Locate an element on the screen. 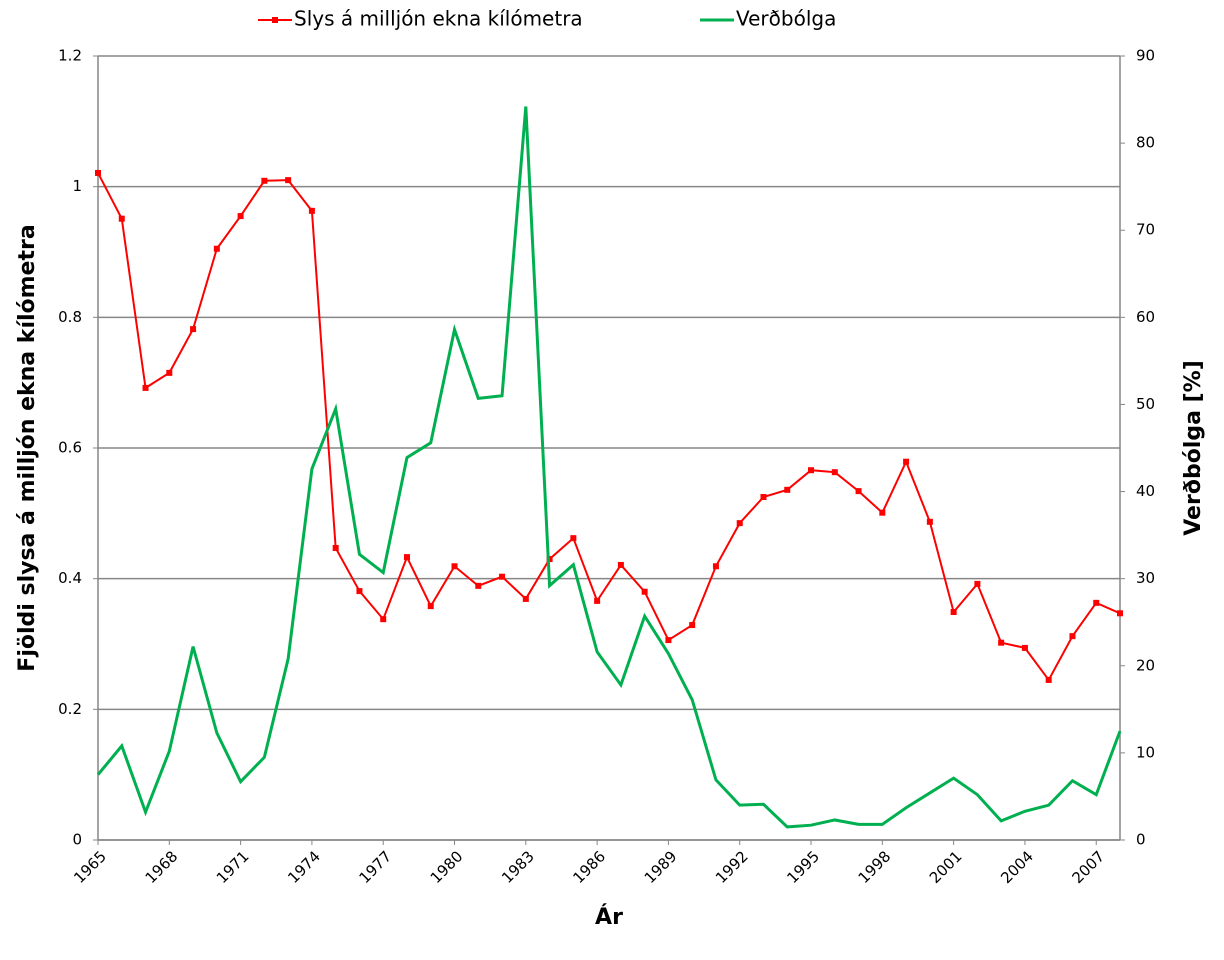  x-tick-label: 1998 is located at coordinates (875, 867).